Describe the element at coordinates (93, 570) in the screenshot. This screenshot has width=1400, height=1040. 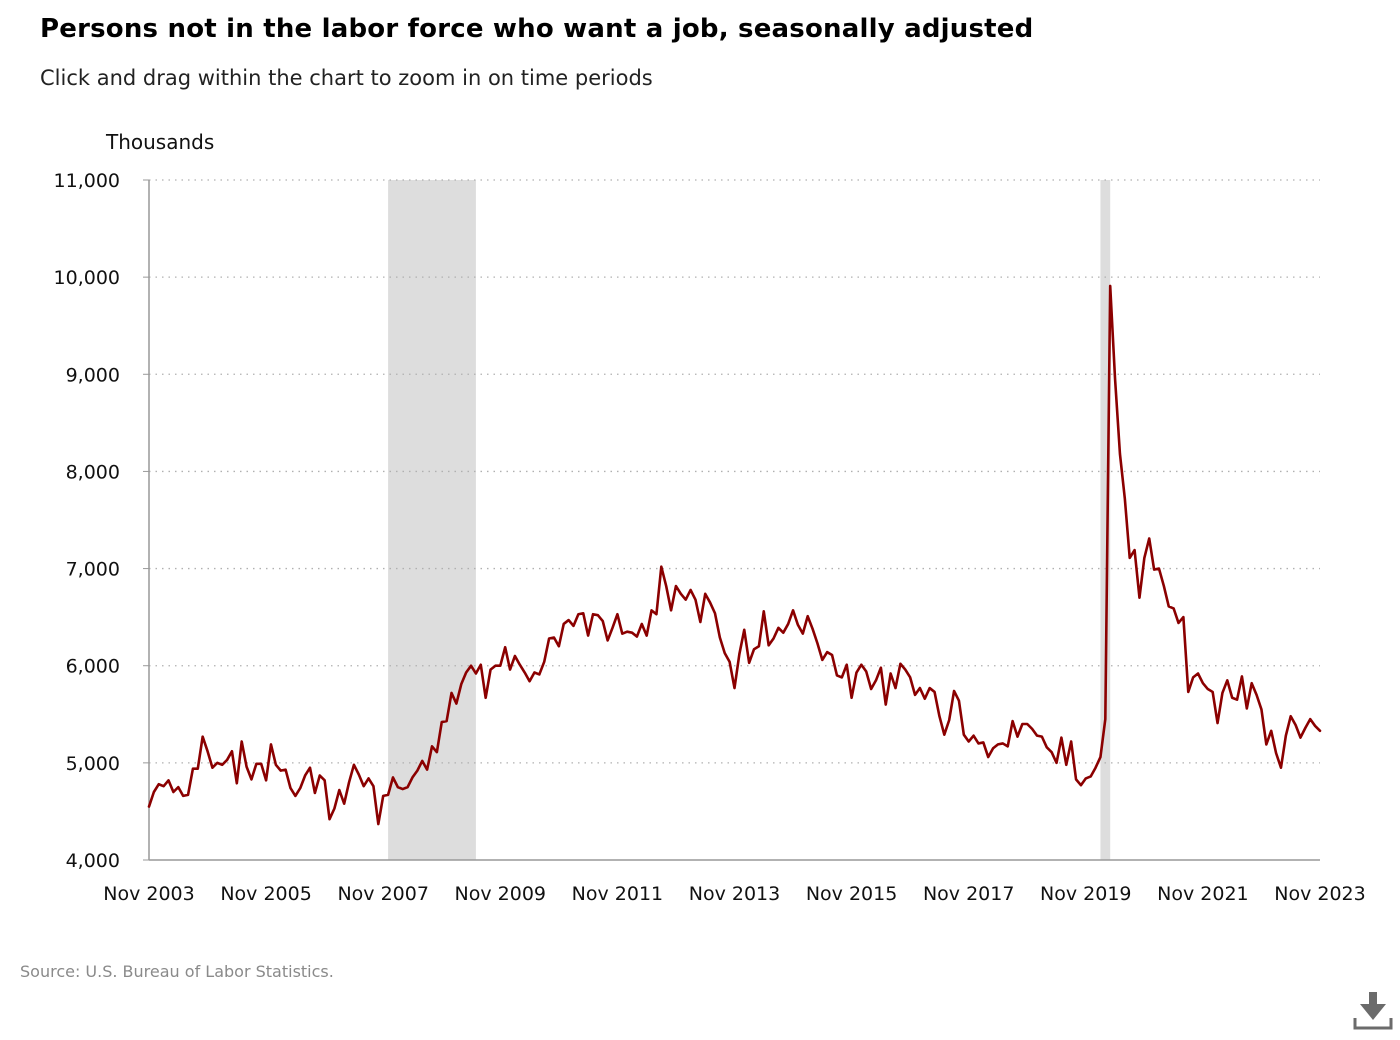
I see `y-tick-label: 7,000` at that location.